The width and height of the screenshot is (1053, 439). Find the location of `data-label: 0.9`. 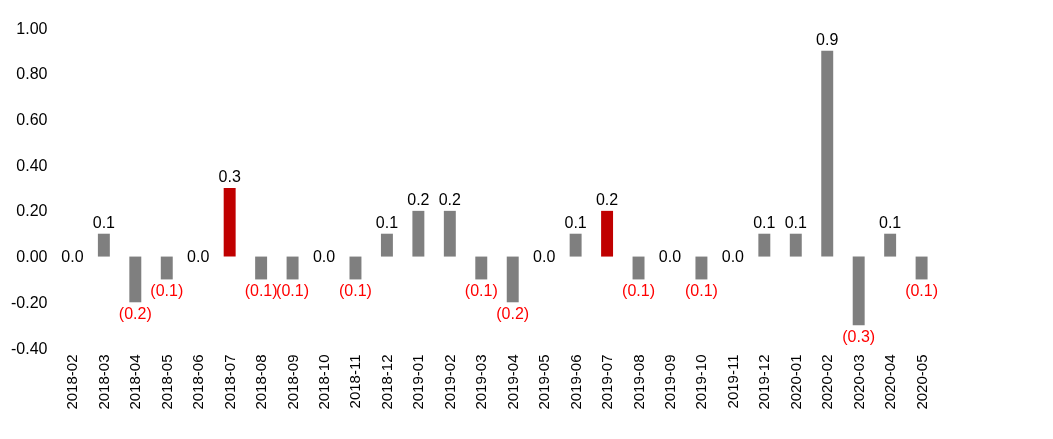

data-label: 0.9 is located at coordinates (827, 39).